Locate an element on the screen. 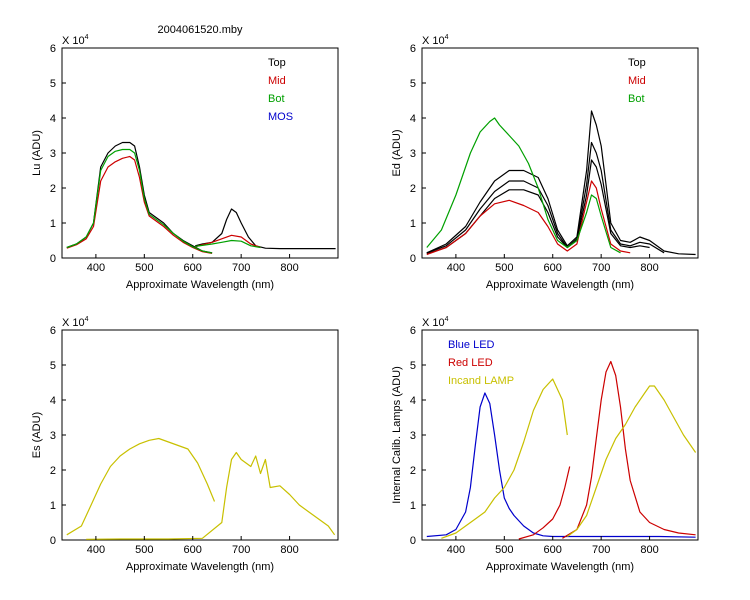 The height and width of the screenshot is (600, 750). y-axis-label: Lu (ADU) is located at coordinates (37, 153).